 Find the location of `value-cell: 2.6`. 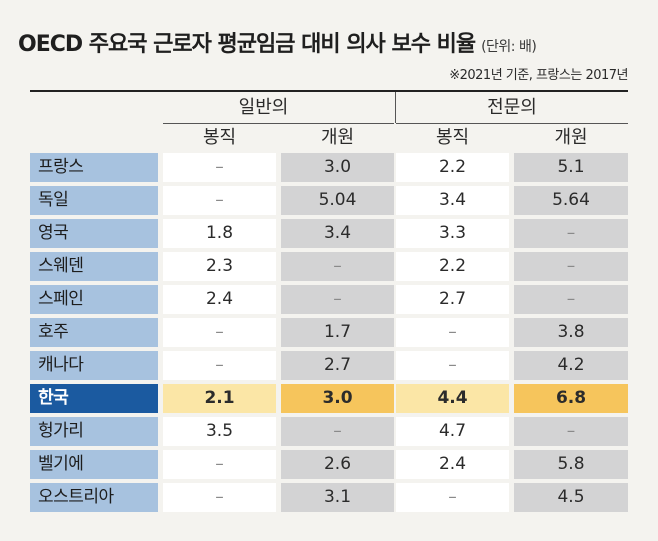

value-cell: 2.6 is located at coordinates (337, 464).